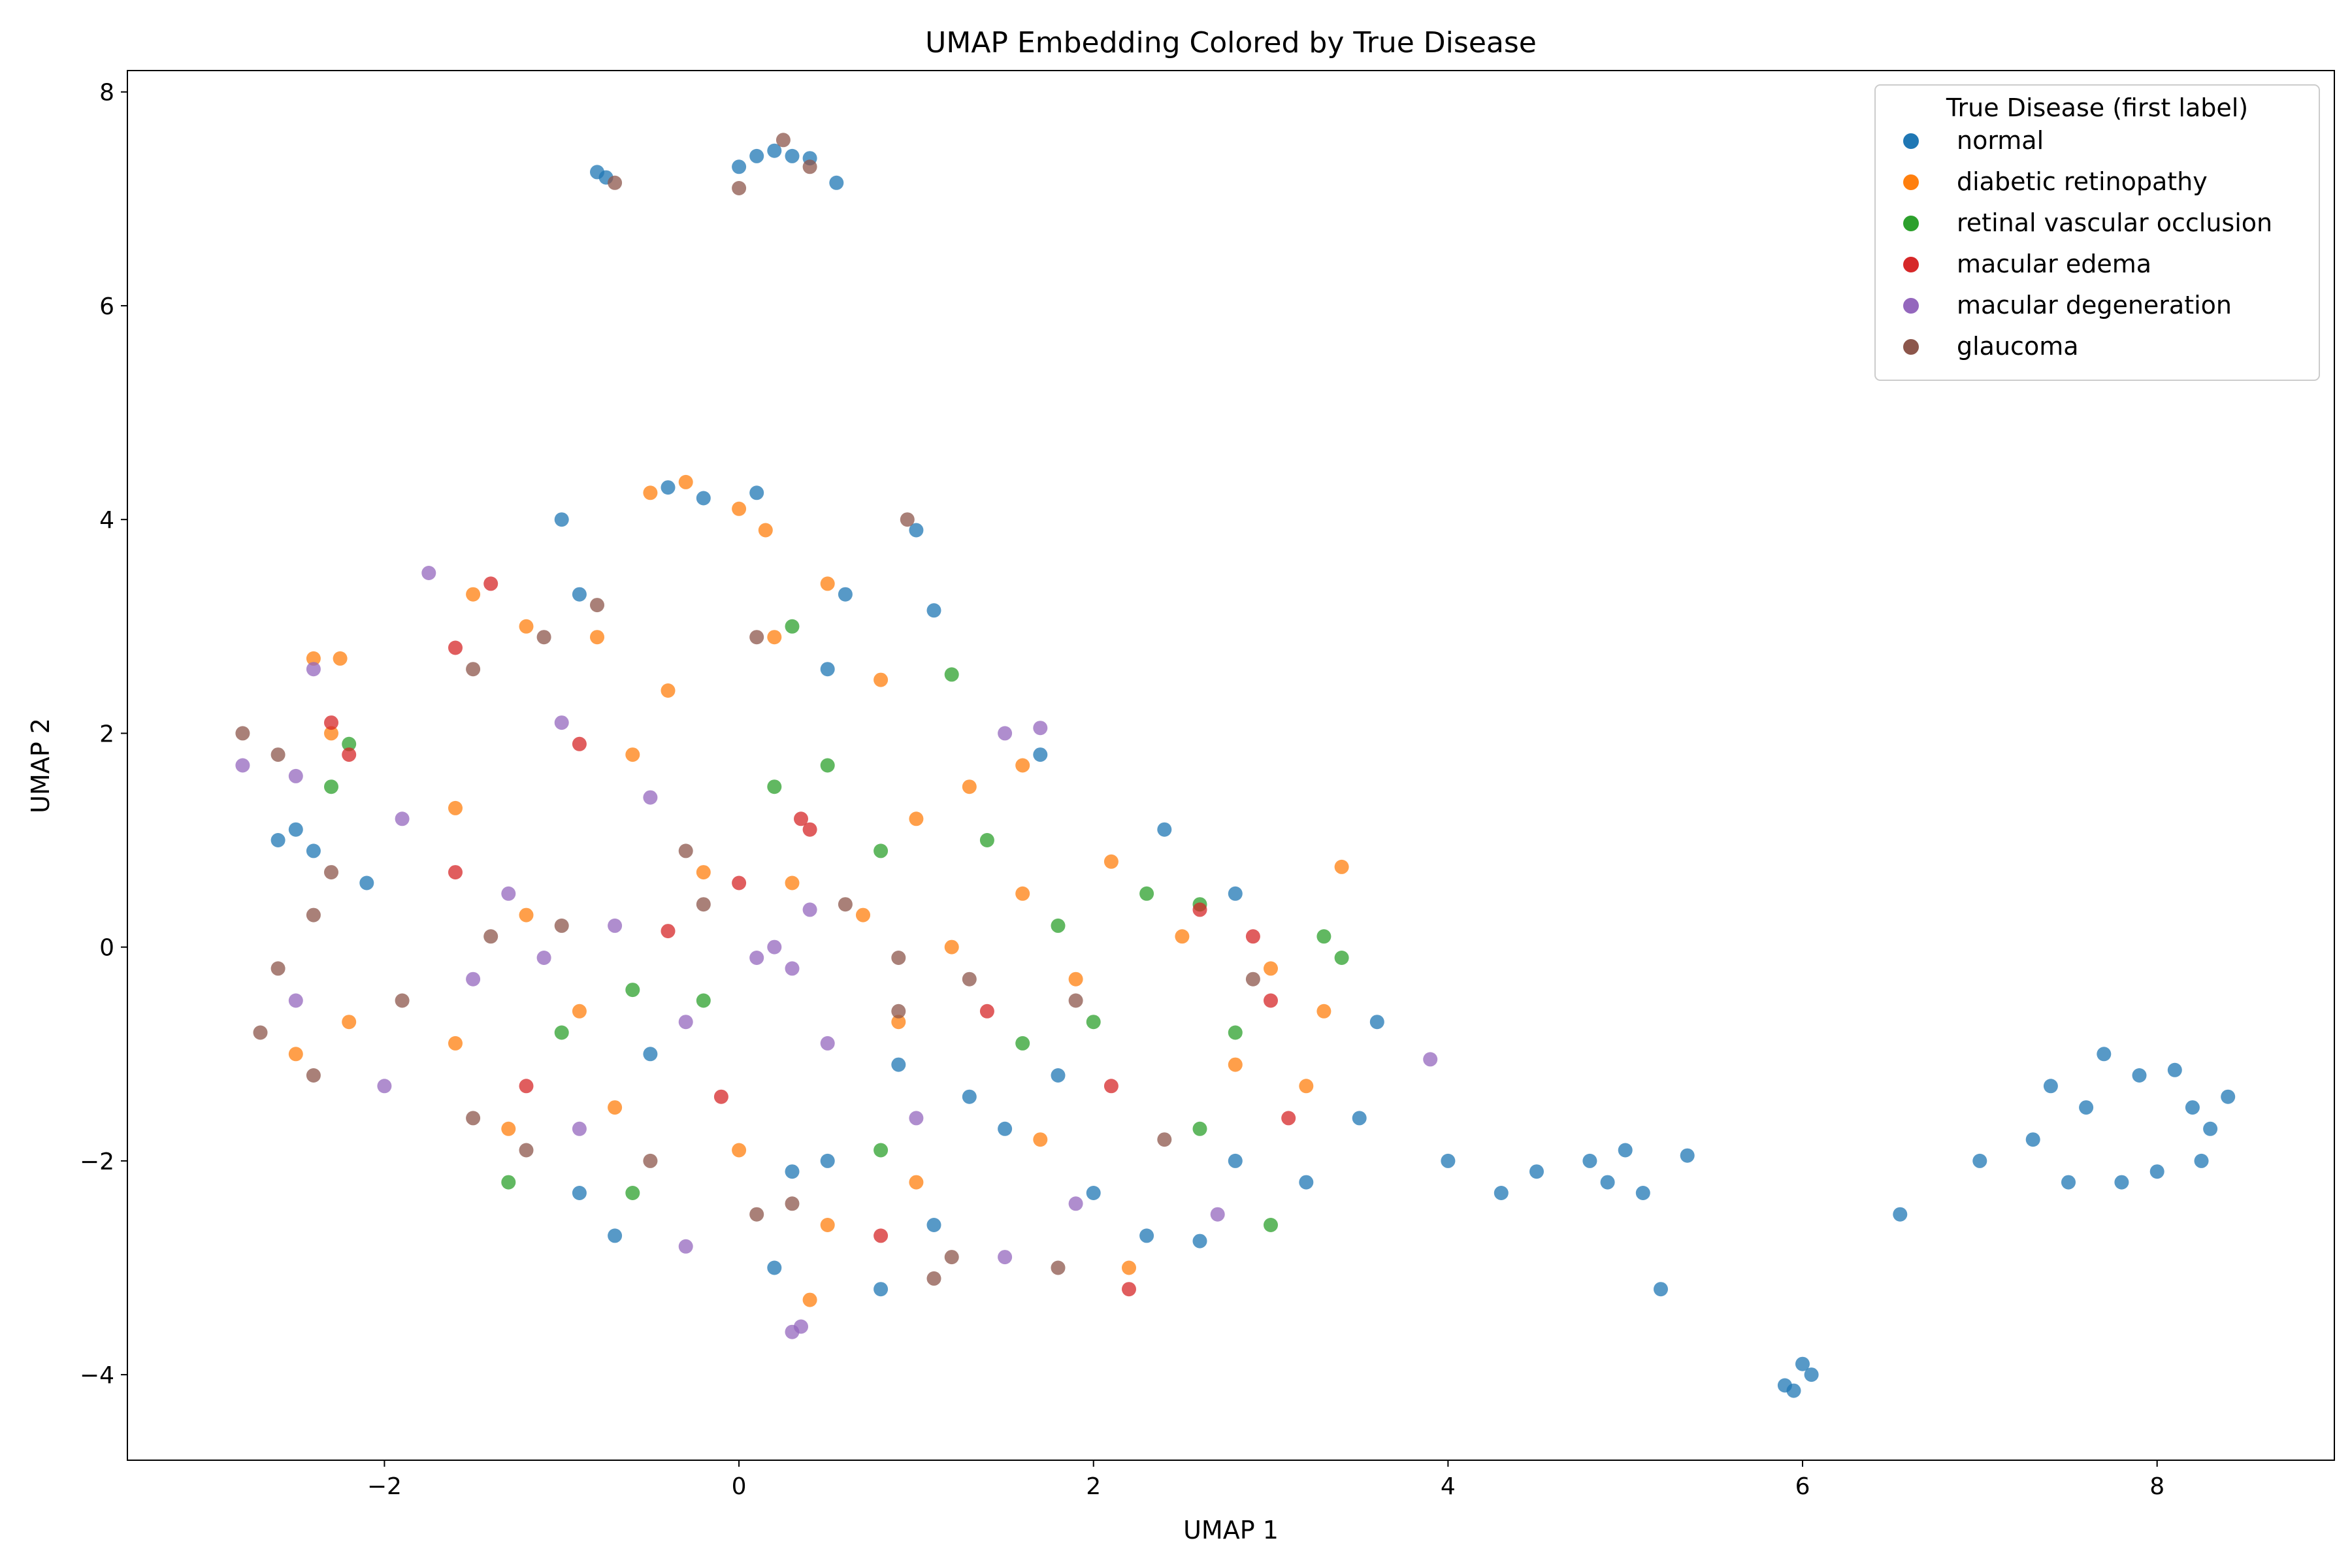 Image resolution: width=2352 pixels, height=1568 pixels. What do you see at coordinates (106, 948) in the screenshot?
I see `y-tick-label: 0` at bounding box center [106, 948].